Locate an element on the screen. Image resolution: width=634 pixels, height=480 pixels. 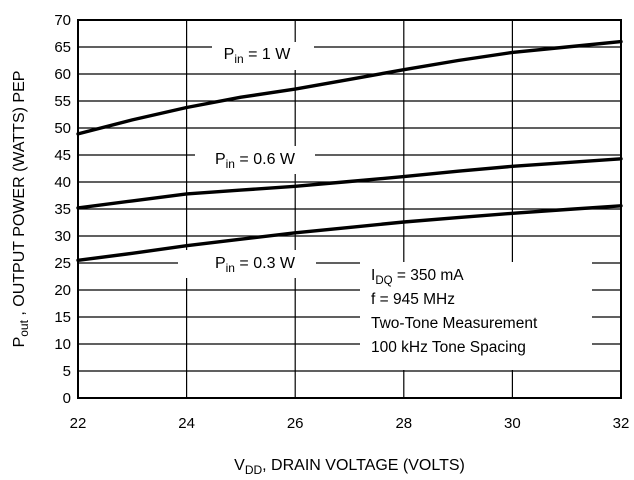
x-tick-label: 24 is located at coordinates (186, 423).